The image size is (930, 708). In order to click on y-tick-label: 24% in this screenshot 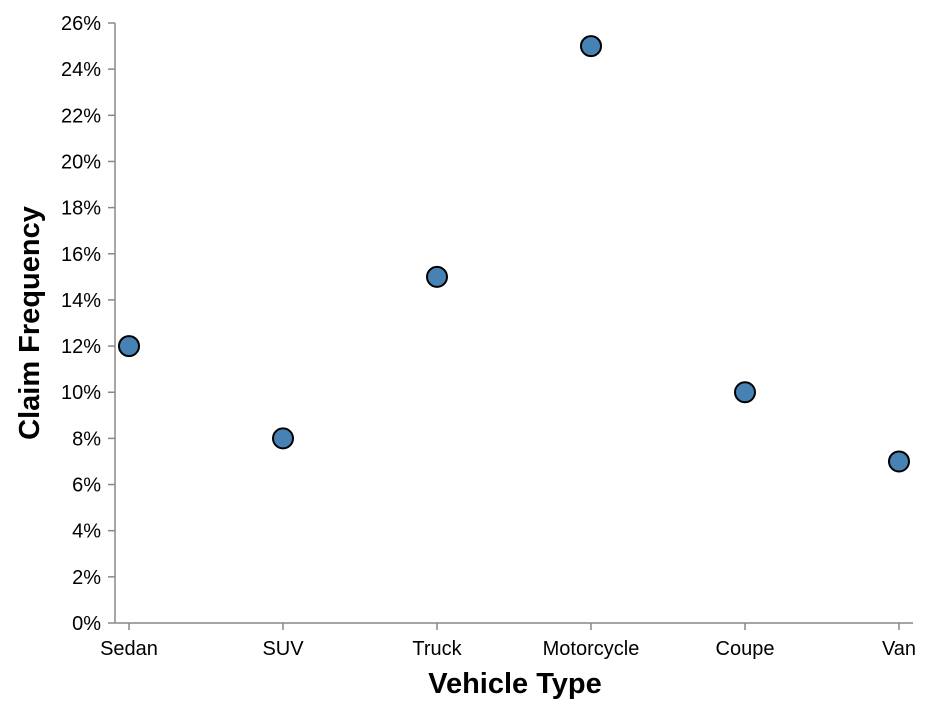, I will do `click(81, 70)`.